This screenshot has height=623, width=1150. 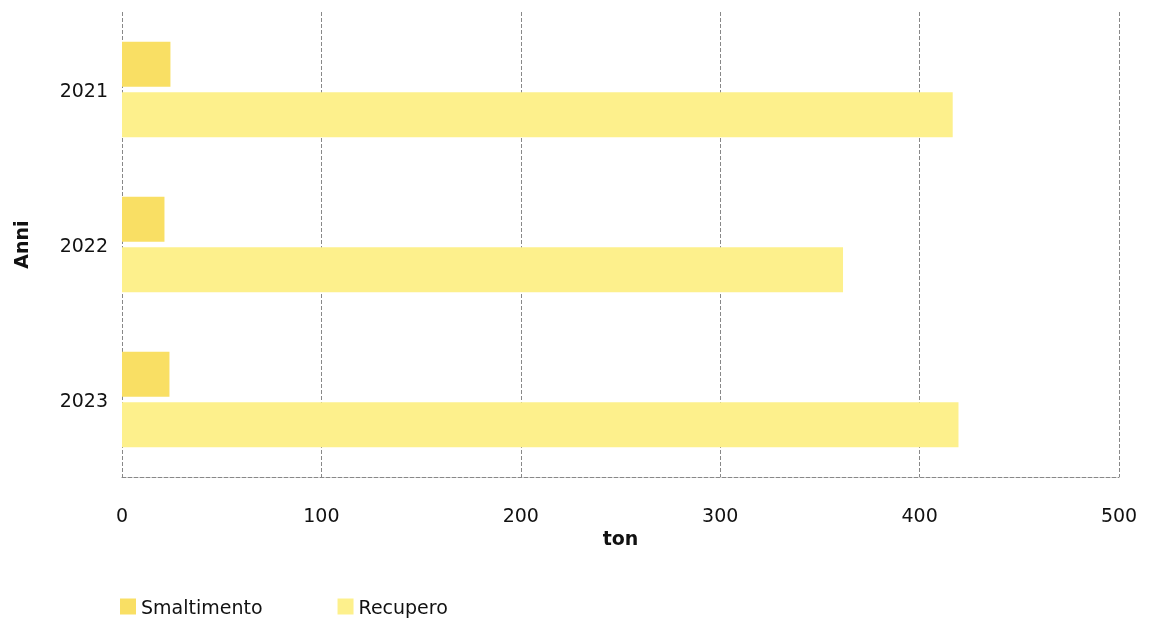 What do you see at coordinates (919, 514) in the screenshot?
I see `x-tick-label: 400` at bounding box center [919, 514].